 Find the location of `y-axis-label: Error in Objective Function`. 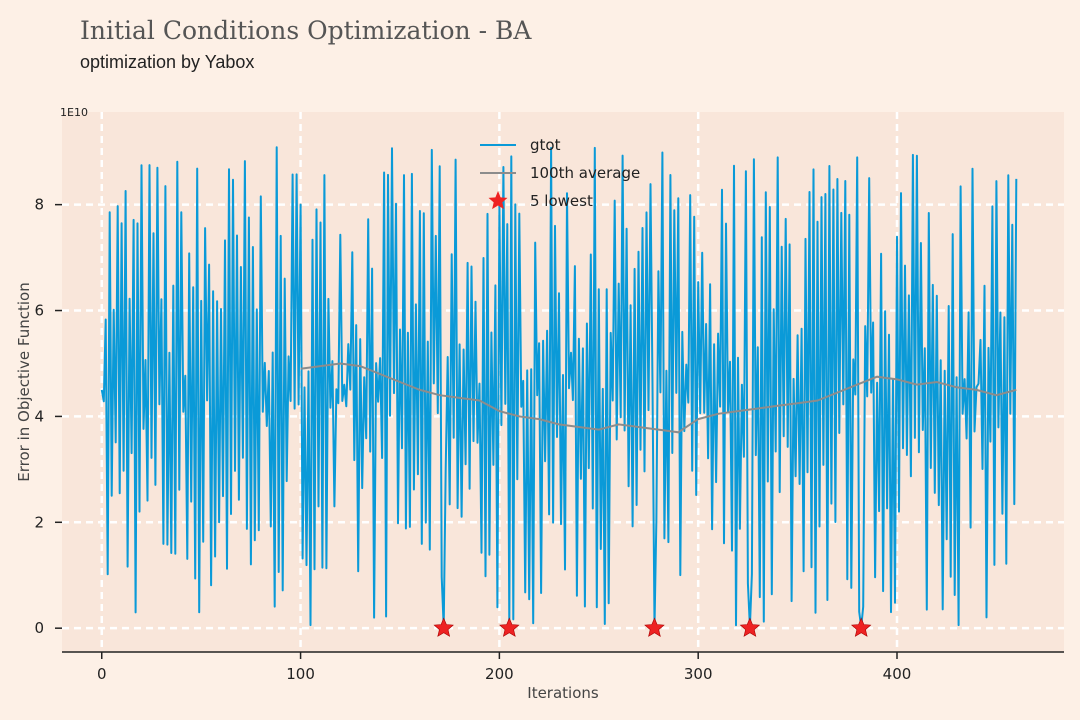

y-axis-label: Error in Objective Function is located at coordinates (24, 381).